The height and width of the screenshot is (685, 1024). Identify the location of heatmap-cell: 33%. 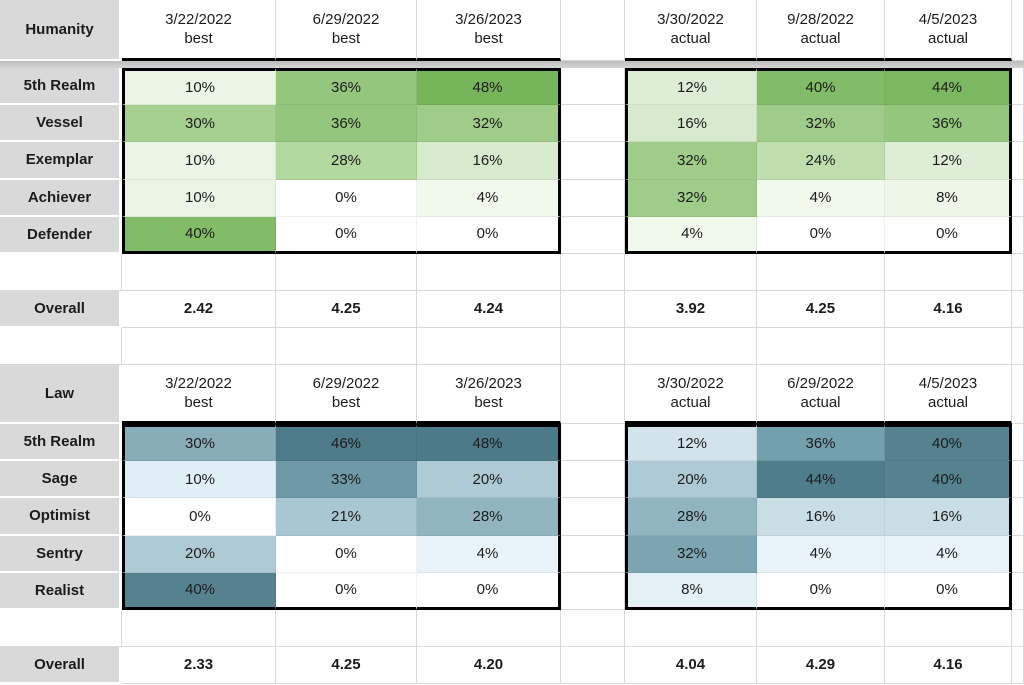
(346, 480).